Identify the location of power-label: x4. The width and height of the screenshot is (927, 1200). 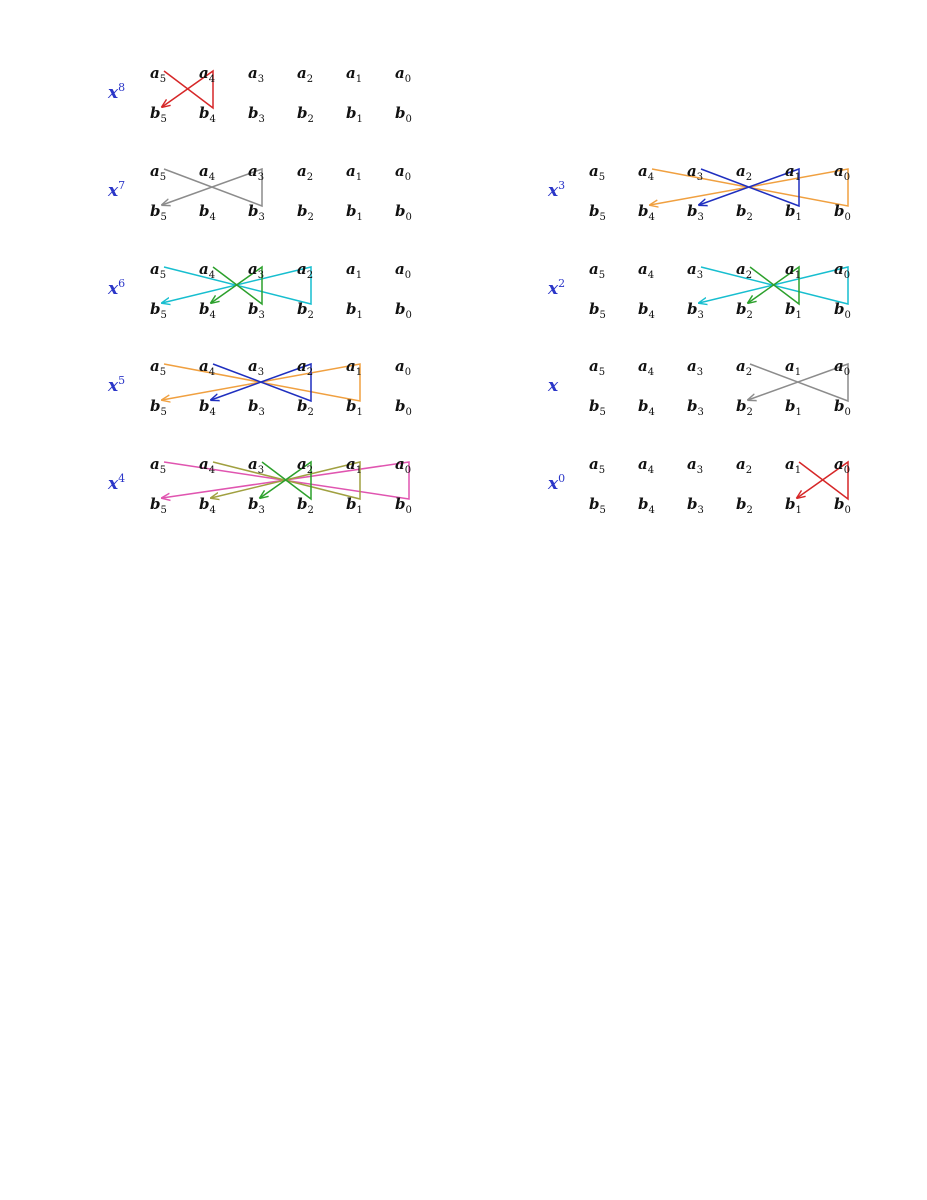
(116, 483).